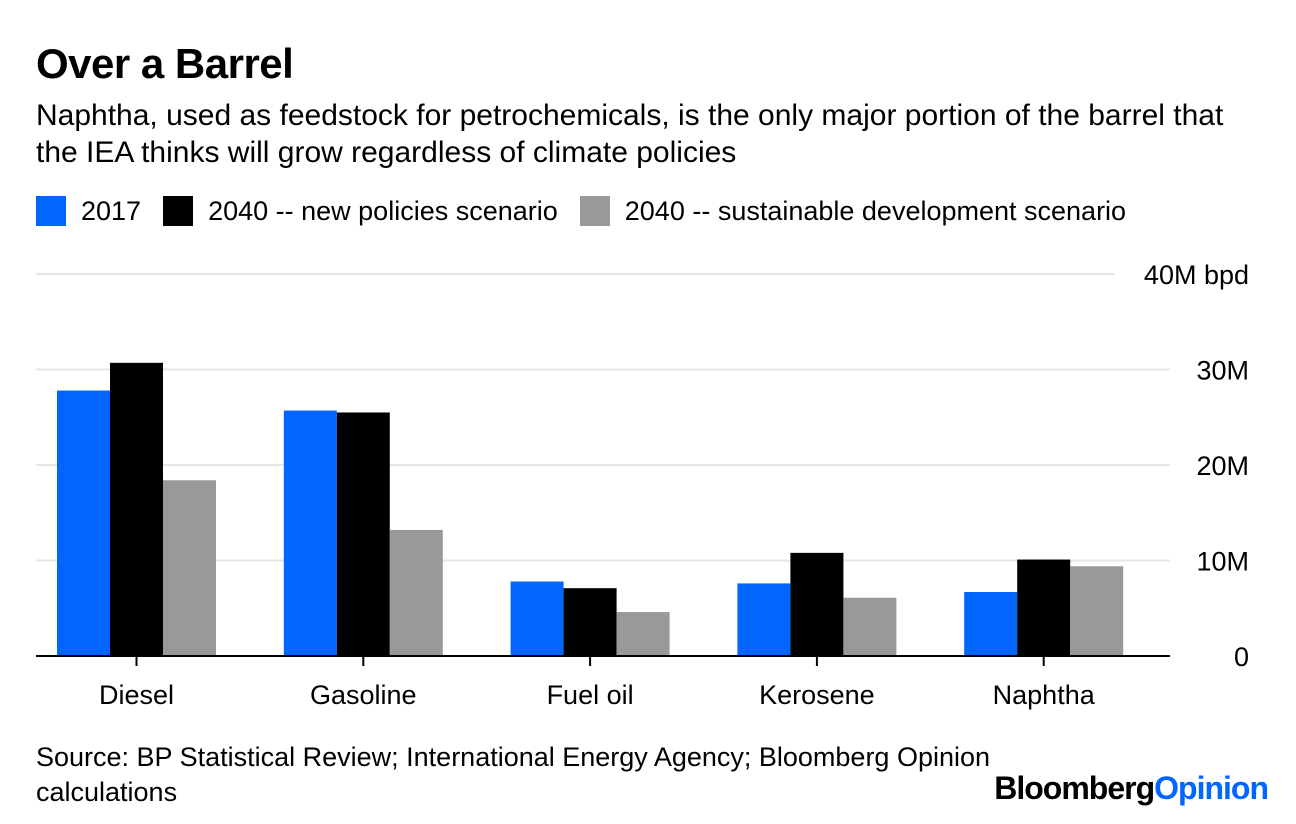 The width and height of the screenshot is (1296, 824). I want to click on y-tick-label: 30M, so click(1222, 371).